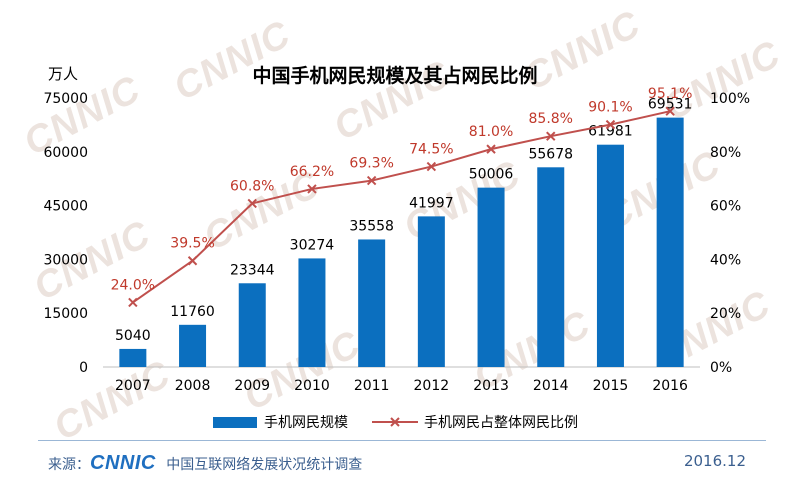  What do you see at coordinates (264, 465) in the screenshot?
I see `source-org: 中国互联网络发展状况统计调查` at bounding box center [264, 465].